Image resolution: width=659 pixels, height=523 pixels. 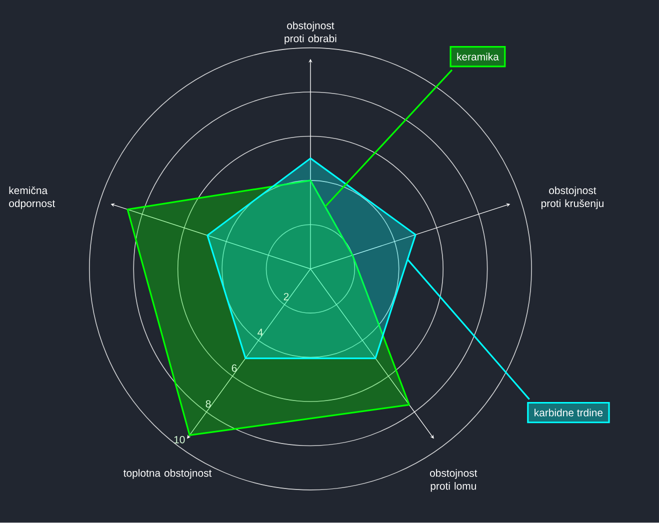 What do you see at coordinates (572, 198) in the screenshot?
I see `spoke-label: obstojnost proti krušenju` at bounding box center [572, 198].